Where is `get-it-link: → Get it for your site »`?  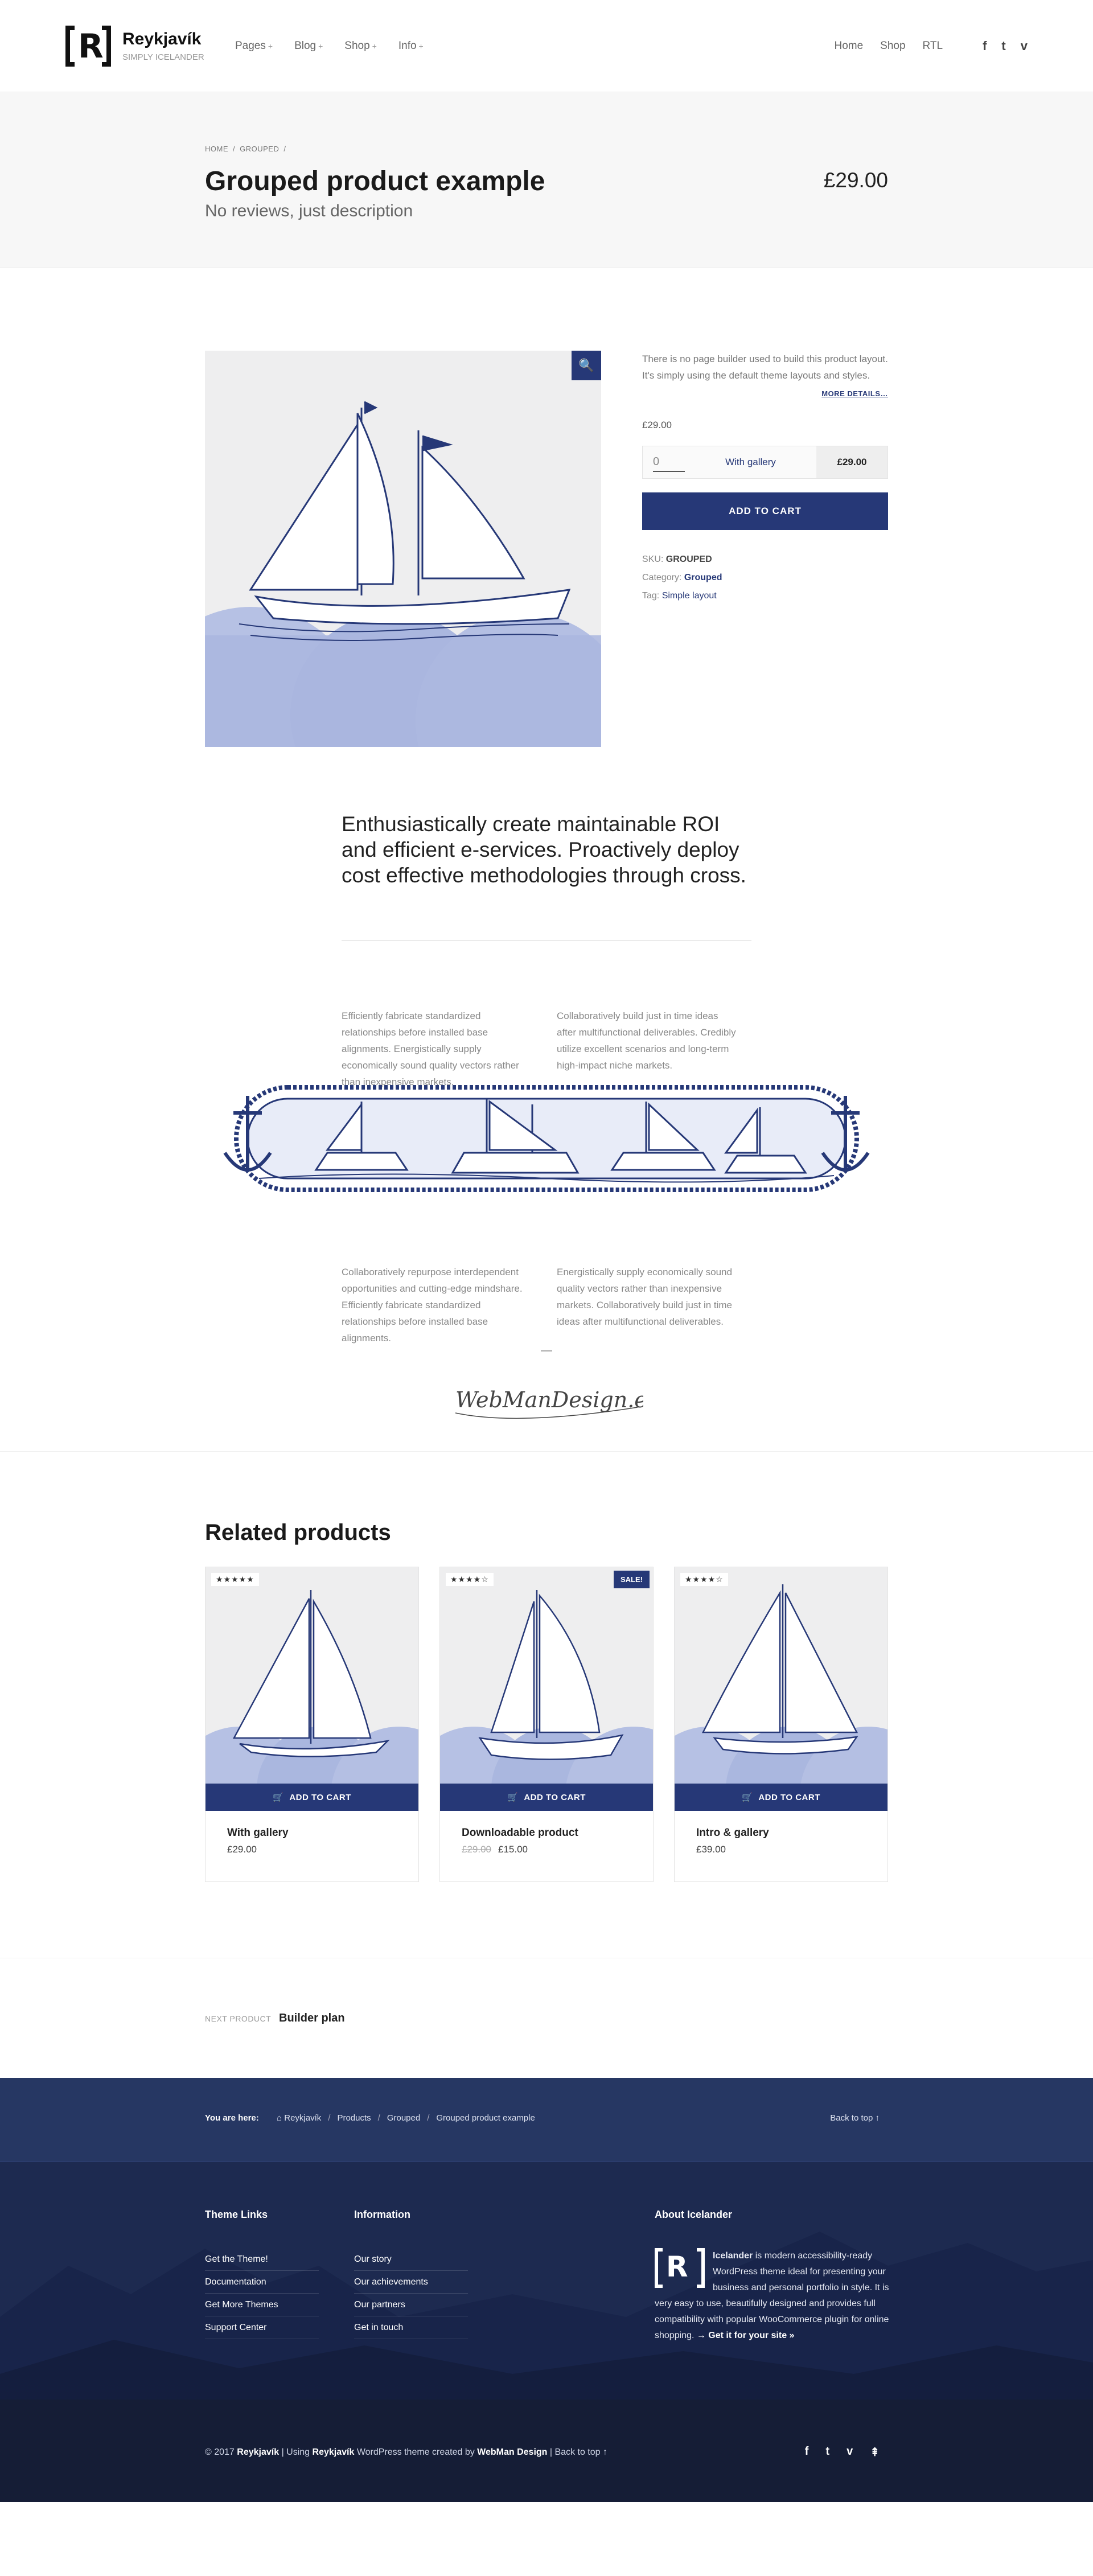 get-it-link: → Get it for your site » is located at coordinates (745, 2335).